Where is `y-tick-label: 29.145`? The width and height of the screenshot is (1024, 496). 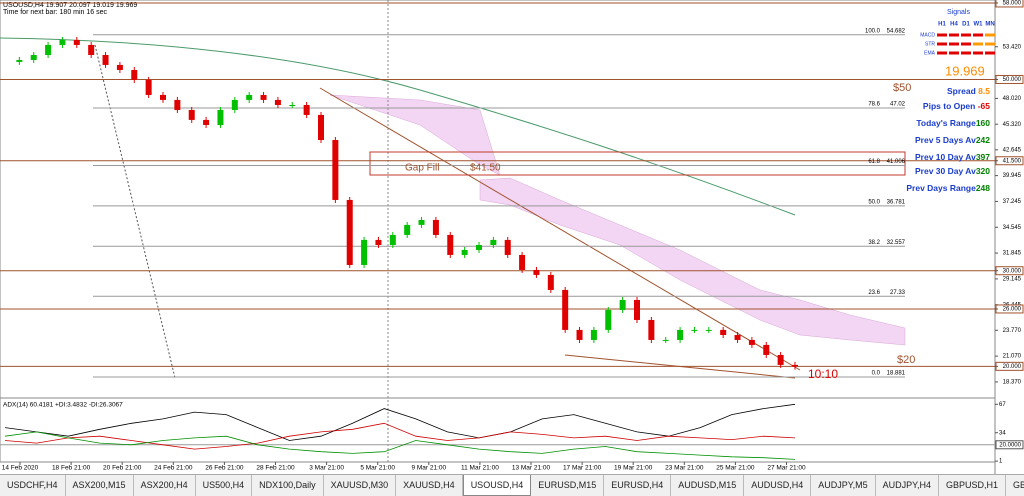 y-tick-label: 29.145 is located at coordinates (1012, 279).